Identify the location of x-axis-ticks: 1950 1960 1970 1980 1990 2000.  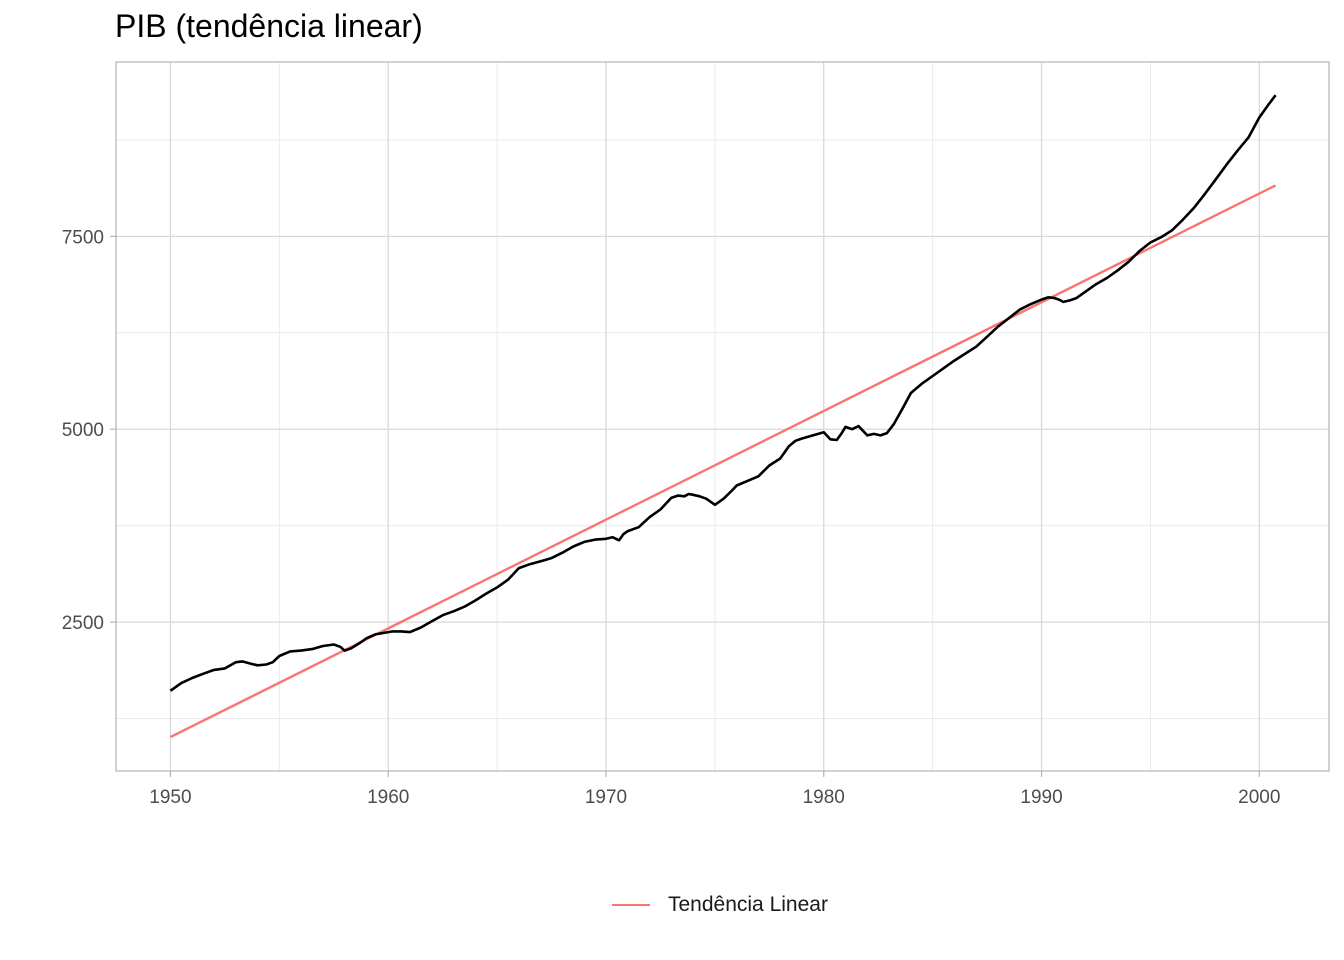
(714, 789).